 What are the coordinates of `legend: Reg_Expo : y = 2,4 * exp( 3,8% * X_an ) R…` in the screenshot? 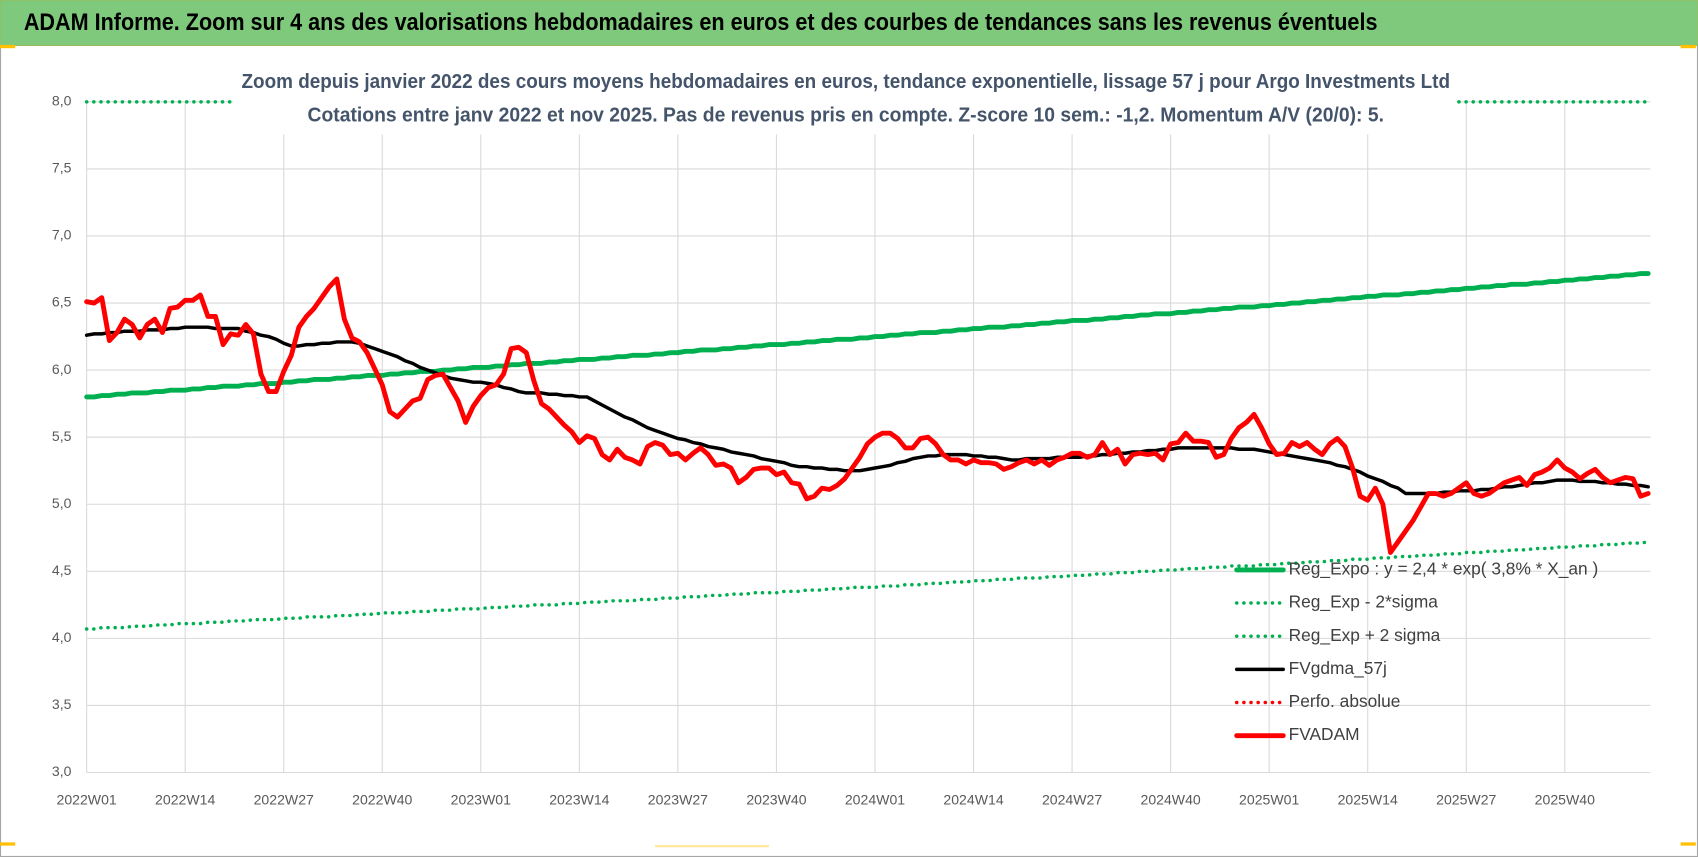 It's located at (1416, 651).